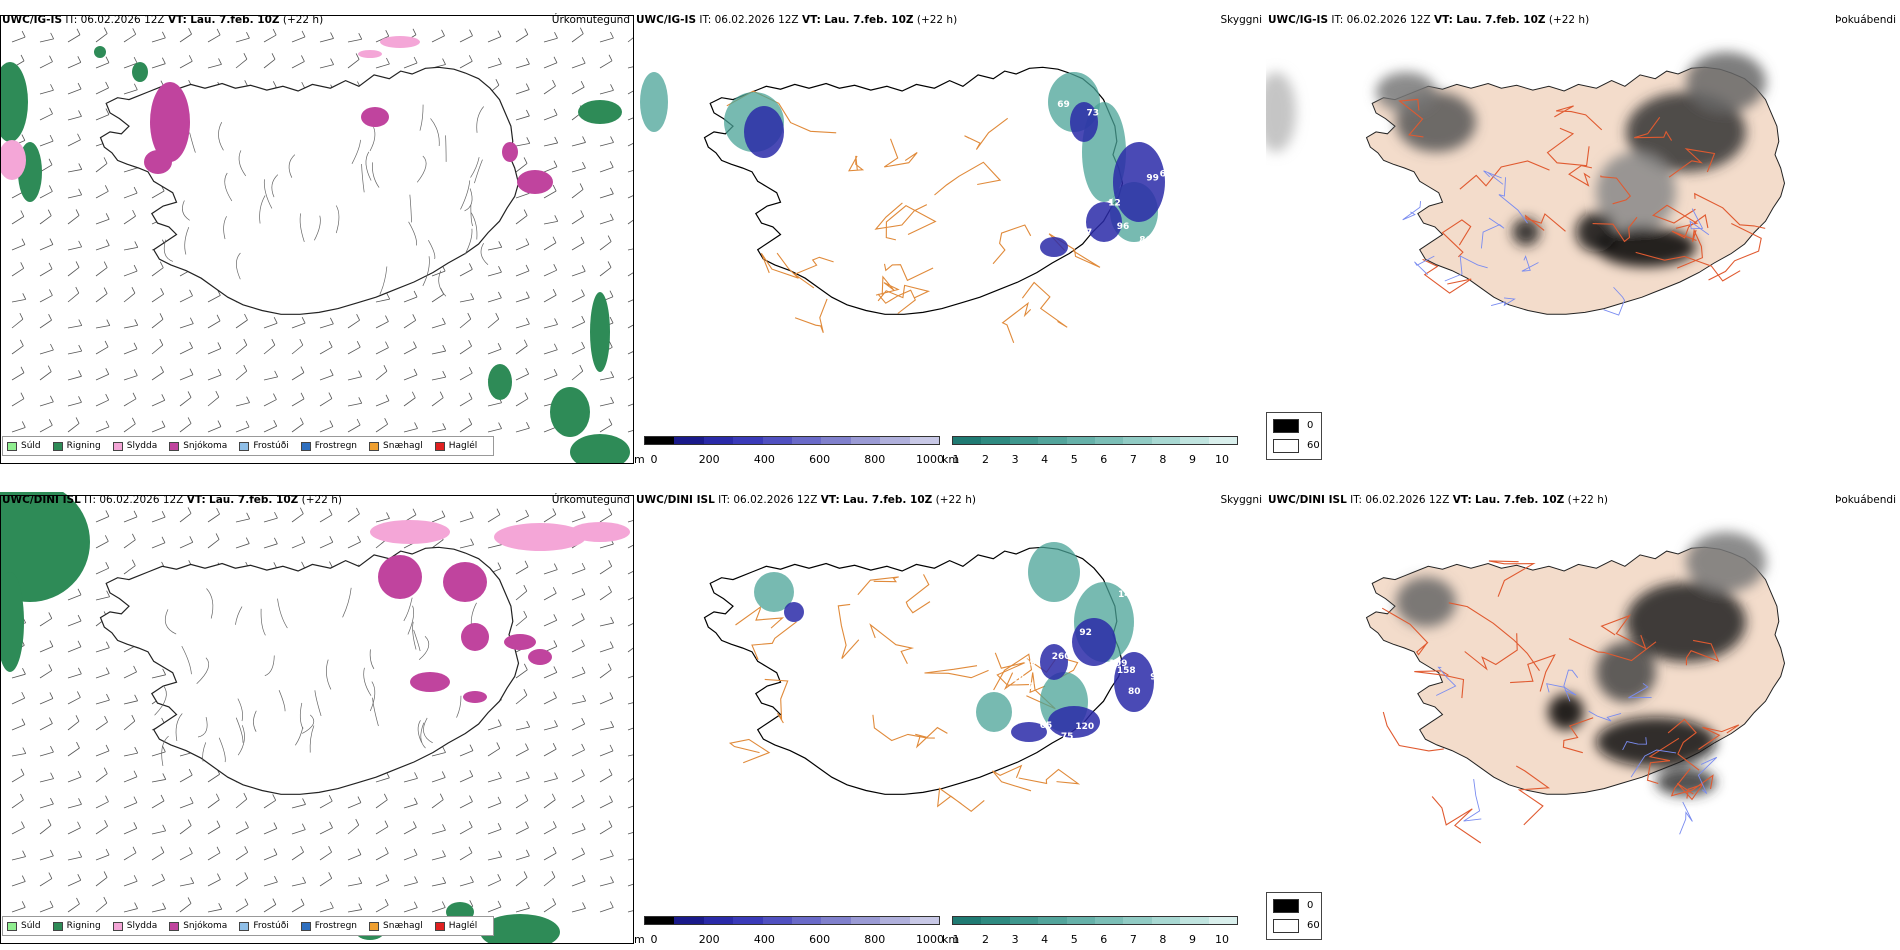  I want to click on ceiling-value-label: 97, so click(1138, 285).